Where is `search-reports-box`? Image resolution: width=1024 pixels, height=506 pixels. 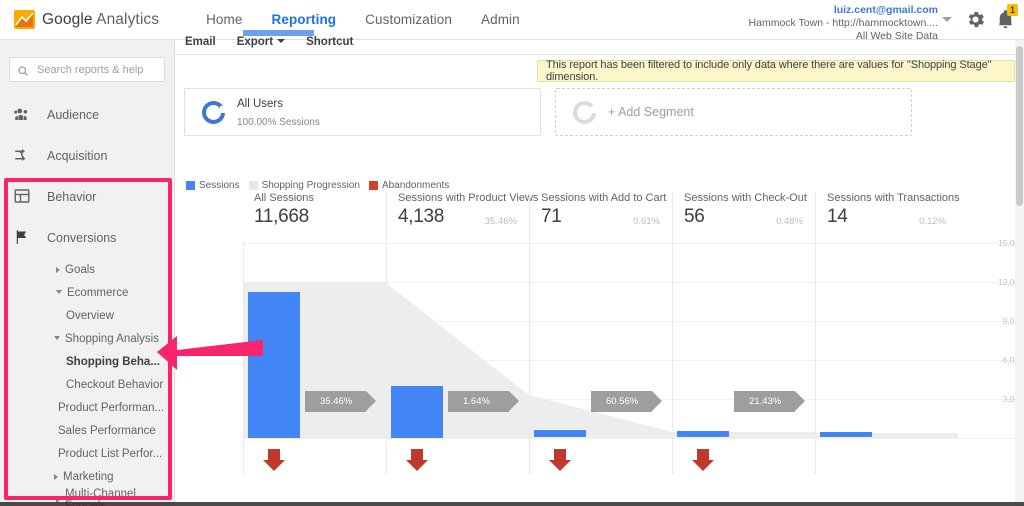 search-reports-box is located at coordinates (87, 69).